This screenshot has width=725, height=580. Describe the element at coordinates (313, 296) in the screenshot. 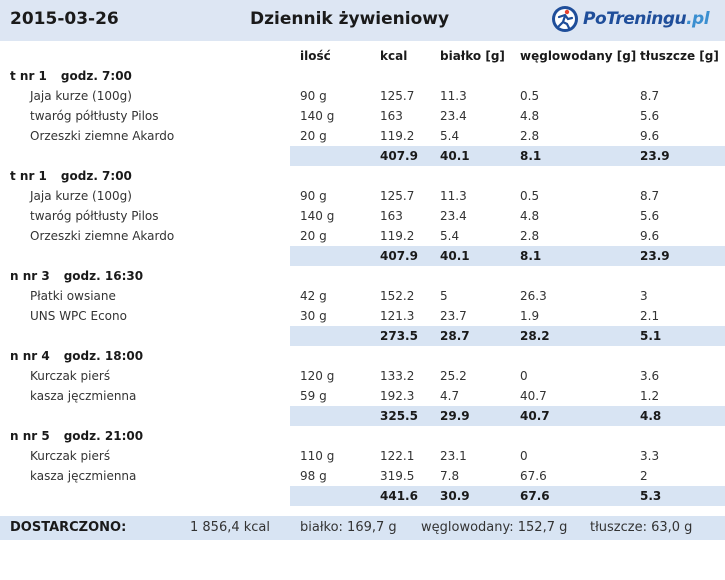

I see `food-qty: 42 g` at that location.